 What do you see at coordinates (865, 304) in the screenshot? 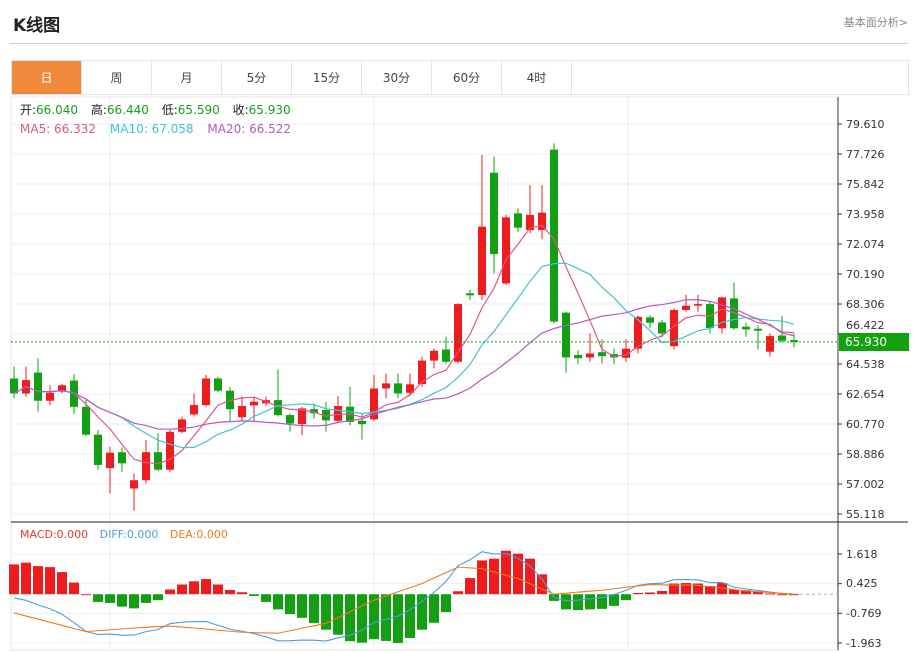
I see `price-tick-label: 68.306` at bounding box center [865, 304].